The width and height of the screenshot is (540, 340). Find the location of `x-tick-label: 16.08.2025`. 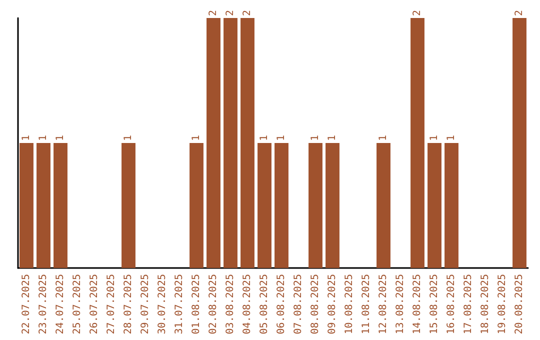

x-tick-label: 16.08.2025 is located at coordinates (451, 304).